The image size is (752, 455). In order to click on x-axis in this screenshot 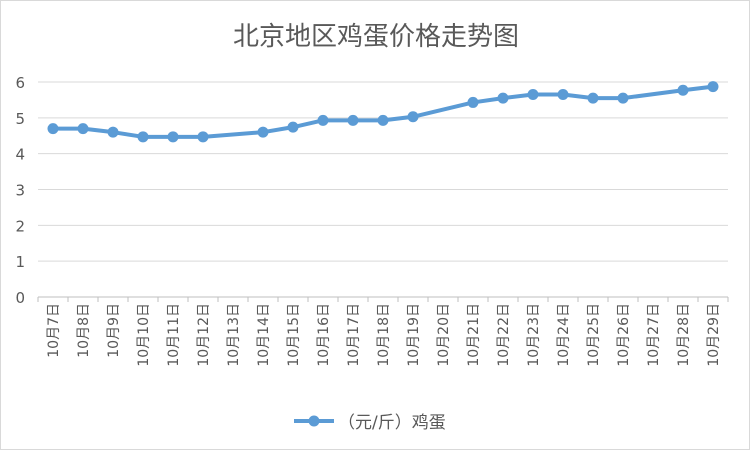, I will do `click(383, 299)`.